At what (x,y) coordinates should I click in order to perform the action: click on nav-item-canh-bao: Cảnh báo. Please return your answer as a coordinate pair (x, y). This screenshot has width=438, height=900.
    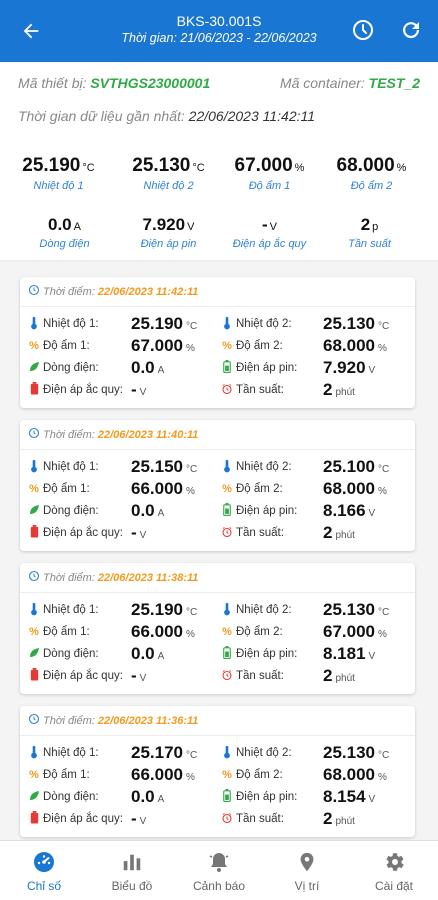
    Looking at the image, I should click on (219, 871).